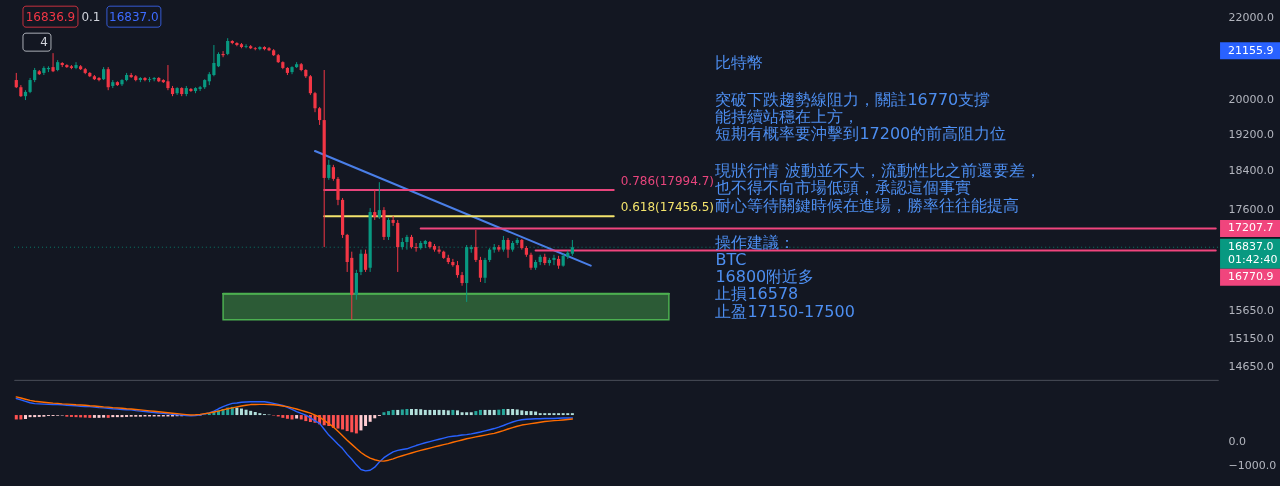  I want to click on annotation: 短期有概率要沖擊到17200的前高阻力位, so click(861, 134).